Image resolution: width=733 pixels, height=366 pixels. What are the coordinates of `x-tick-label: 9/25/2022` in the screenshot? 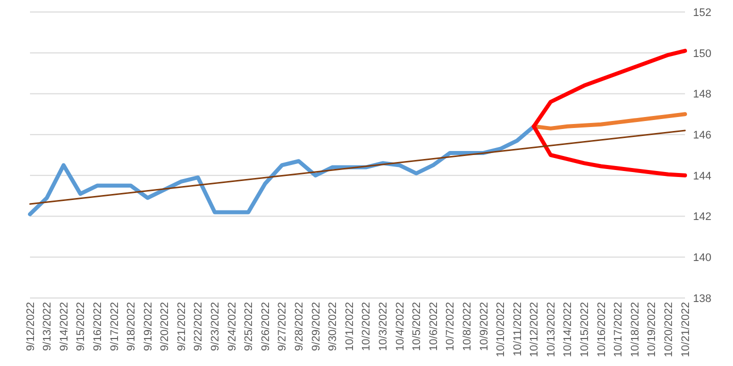 It's located at (249, 326).